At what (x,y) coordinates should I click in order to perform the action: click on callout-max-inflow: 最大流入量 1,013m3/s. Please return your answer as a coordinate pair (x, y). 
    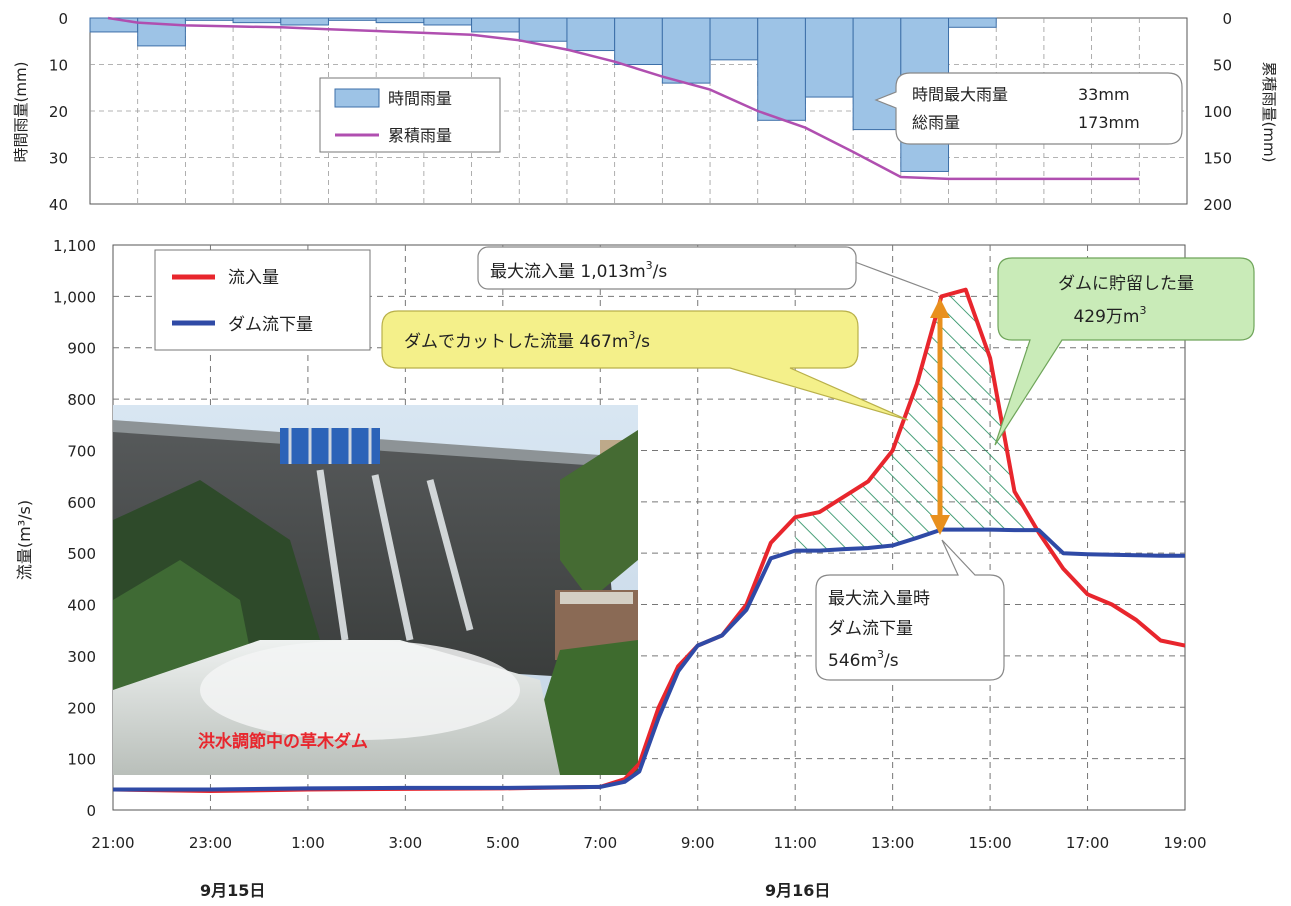
    Looking at the image, I should click on (708, 270).